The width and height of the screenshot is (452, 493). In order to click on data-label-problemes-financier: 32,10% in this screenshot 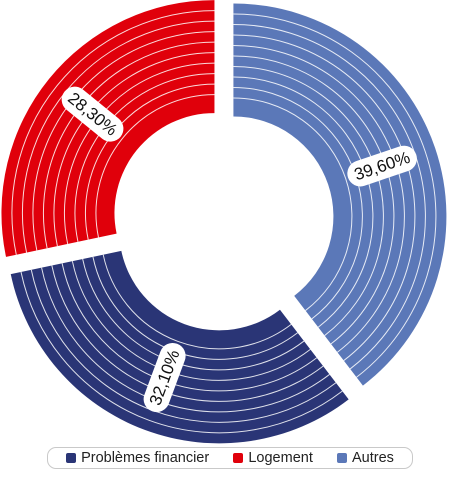, I will do `click(164, 377)`.